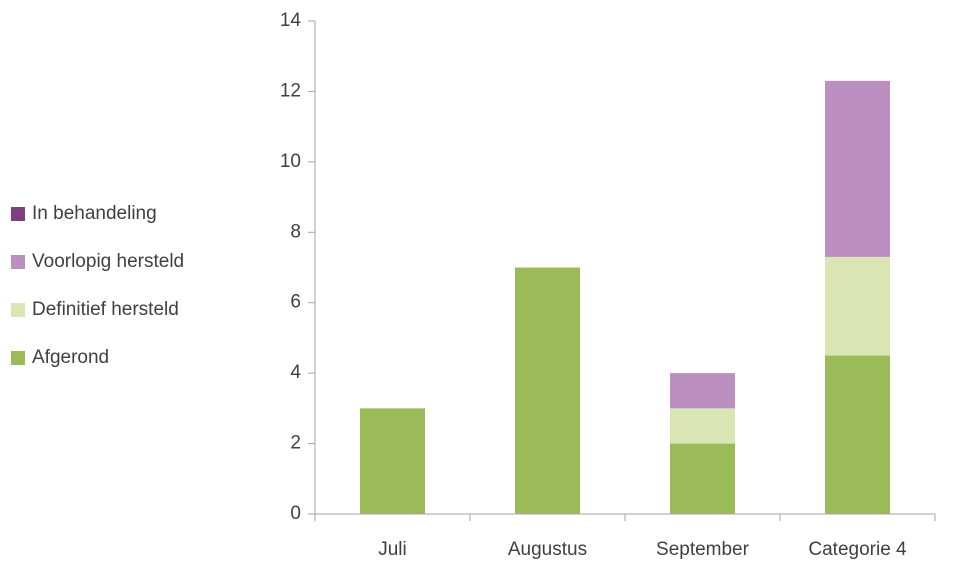  I want to click on y-tick-label: 0, so click(295, 513).